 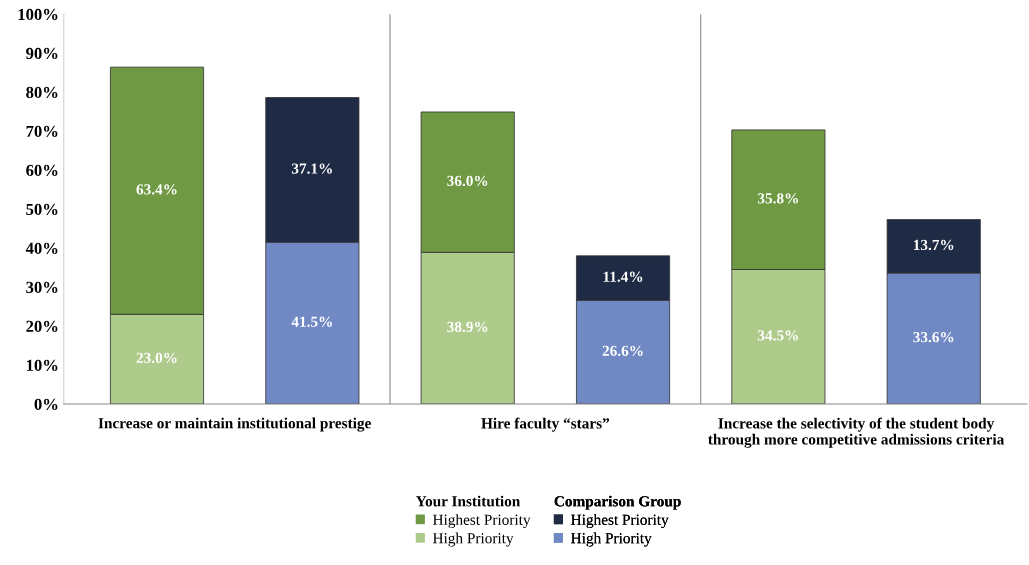 I want to click on y-tick-label: 100%, so click(x=38, y=14).